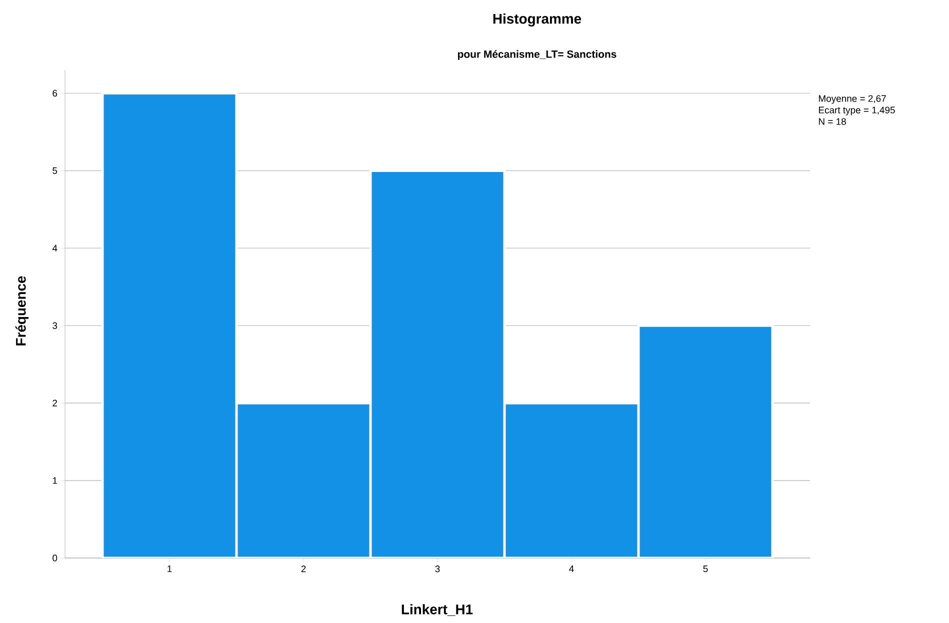  I want to click on y-tick-label: 5, so click(55, 170).